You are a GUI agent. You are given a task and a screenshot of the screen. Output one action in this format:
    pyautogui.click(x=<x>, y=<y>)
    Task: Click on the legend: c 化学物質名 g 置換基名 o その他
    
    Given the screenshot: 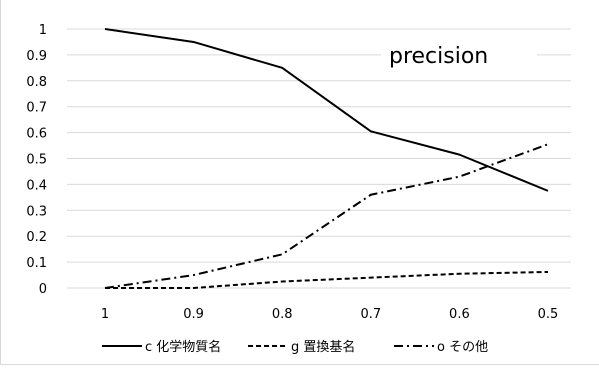 What is the action you would take?
    pyautogui.click(x=295, y=347)
    